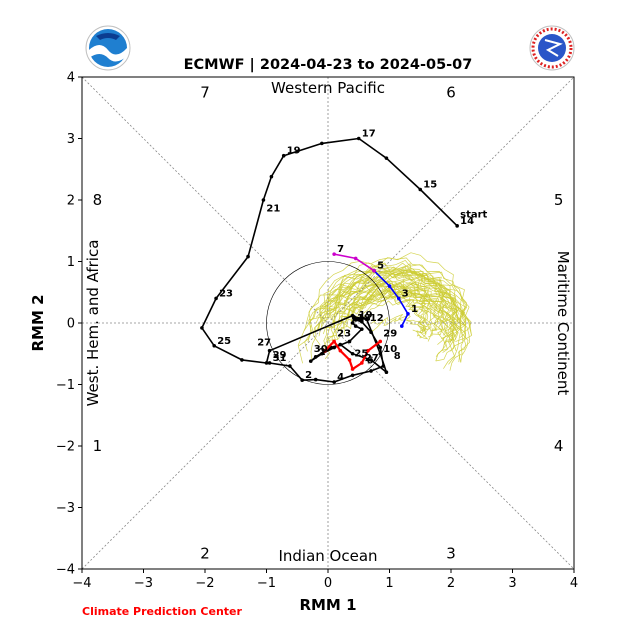 The image size is (640, 640). I want to click on phase-label: 7, so click(205, 92).